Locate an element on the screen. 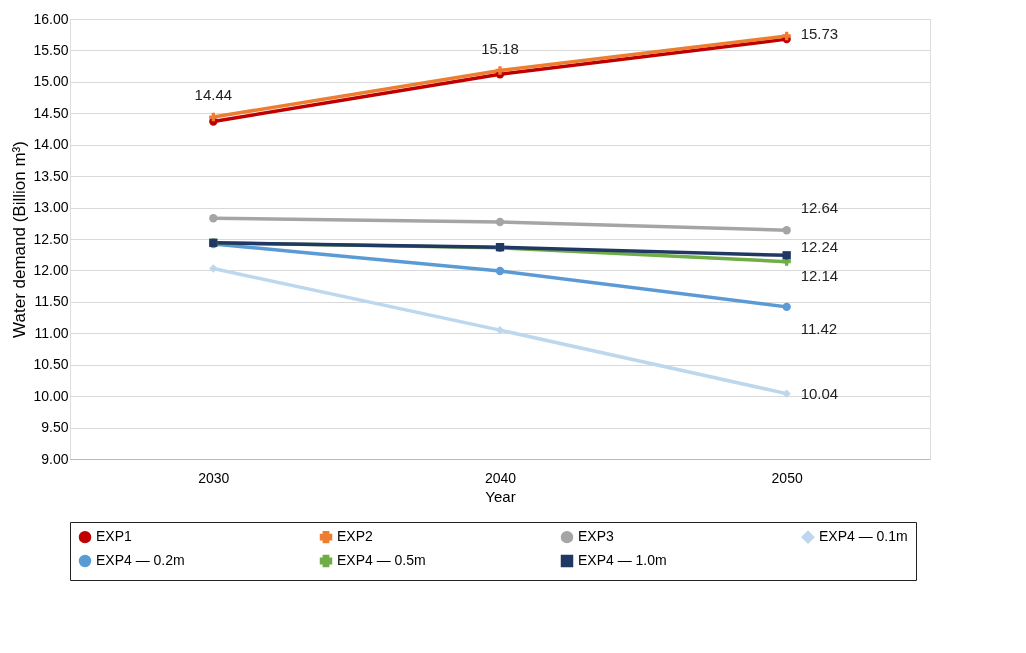 This screenshot has height=653, width=1026. data-label: 12.64 is located at coordinates (819, 208).